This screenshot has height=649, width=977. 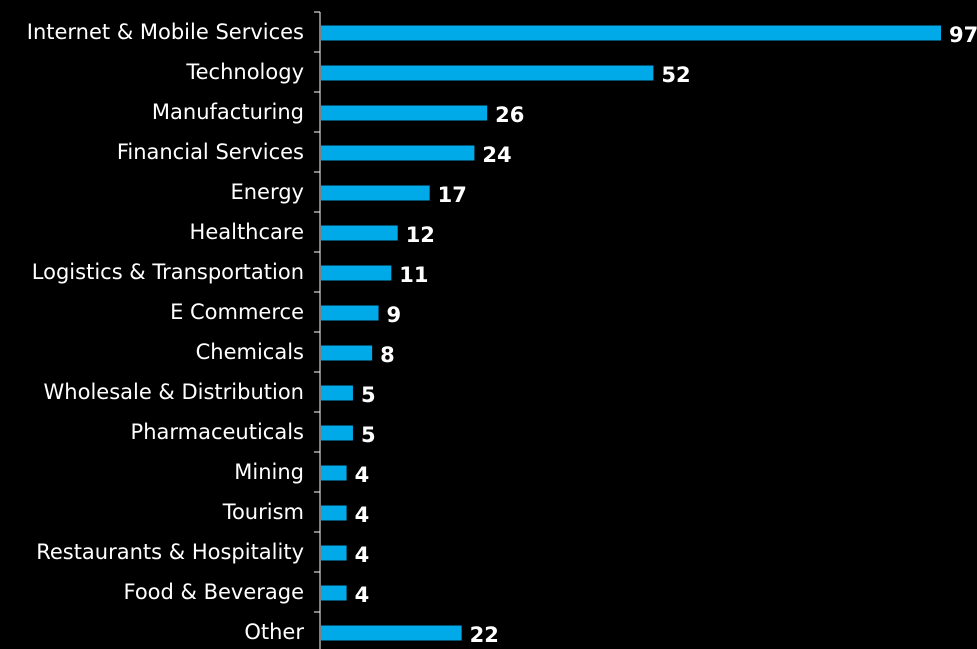 I want to click on value-label: 24, so click(x=496, y=155).